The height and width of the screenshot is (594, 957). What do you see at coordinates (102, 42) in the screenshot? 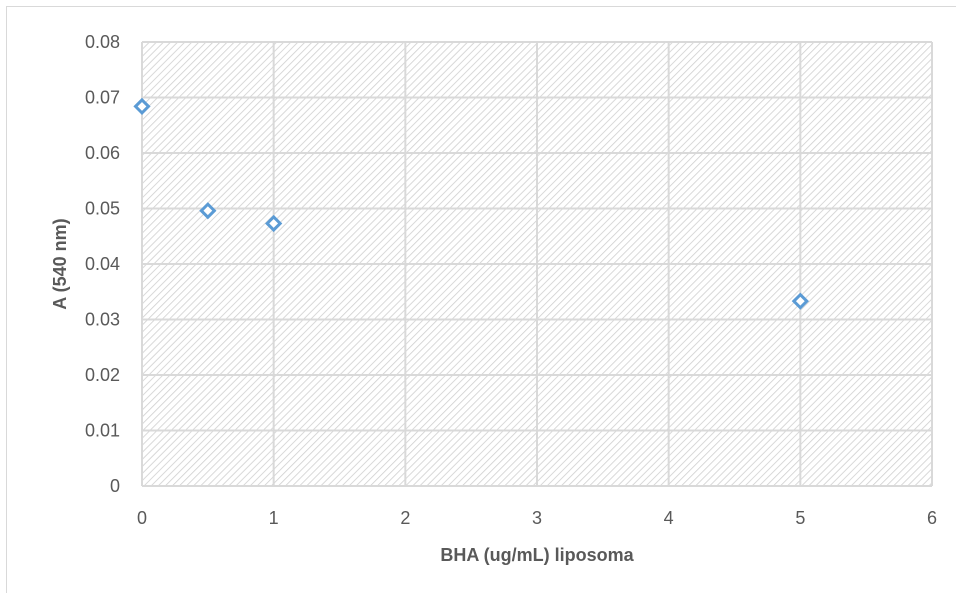
I see `y-tick-label: 0.08` at bounding box center [102, 42].